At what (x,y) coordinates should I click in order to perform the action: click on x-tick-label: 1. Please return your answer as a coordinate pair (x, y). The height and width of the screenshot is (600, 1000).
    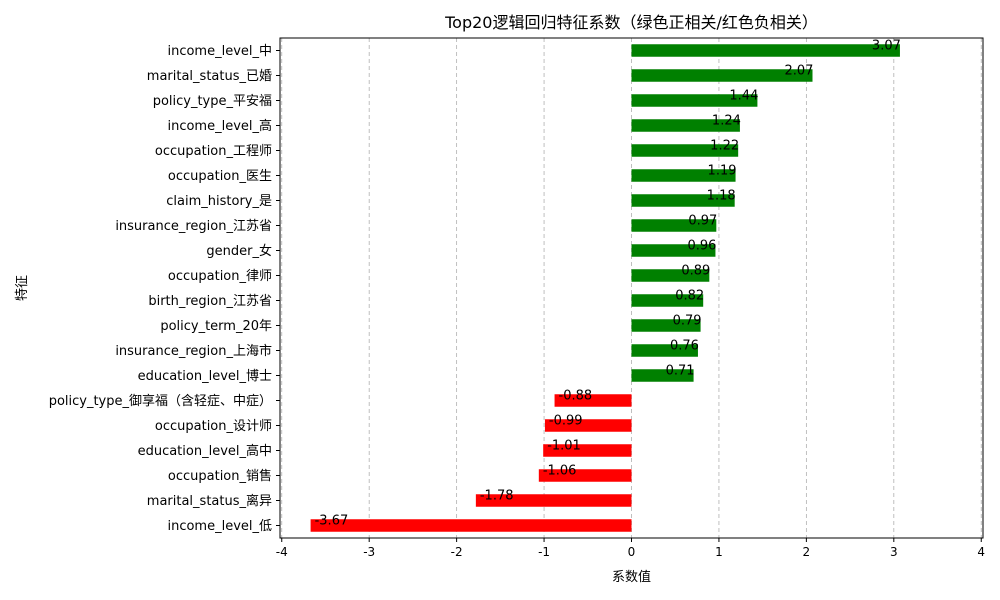
    Looking at the image, I should click on (719, 552).